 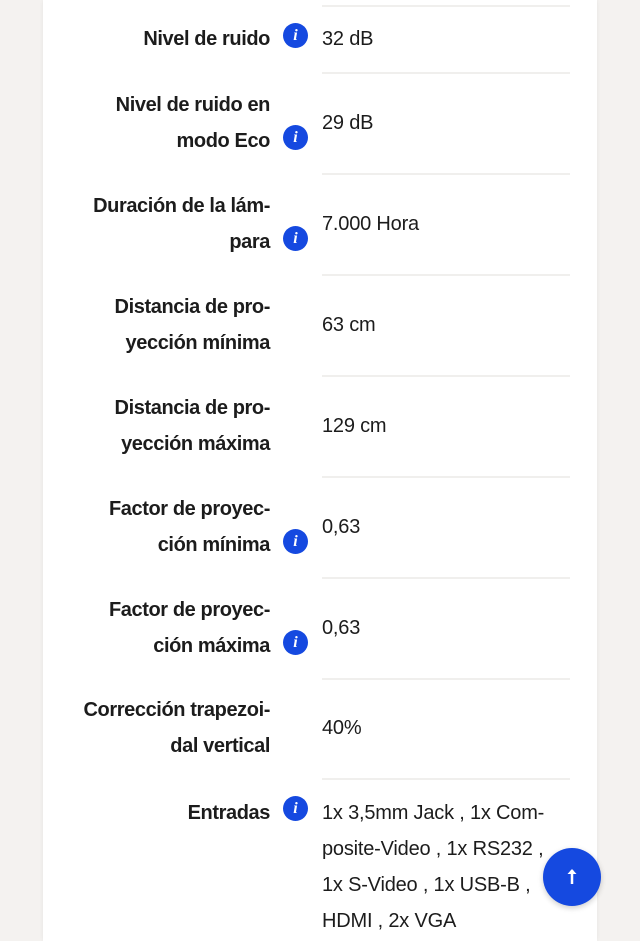 What do you see at coordinates (348, 38) in the screenshot?
I see `spec-value: 32 dB` at bounding box center [348, 38].